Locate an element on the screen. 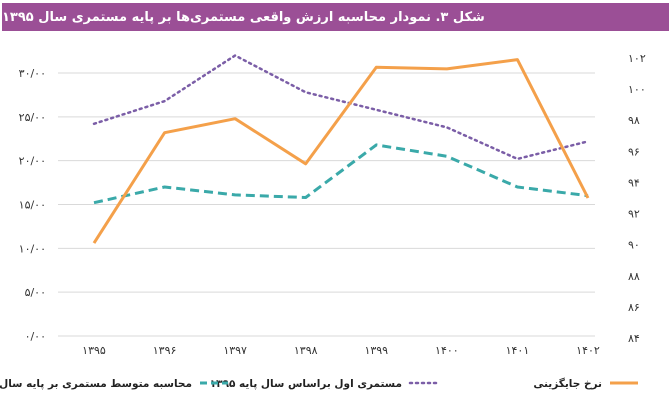  x-tick-label: ۱۳۹۶ is located at coordinates (165, 350).